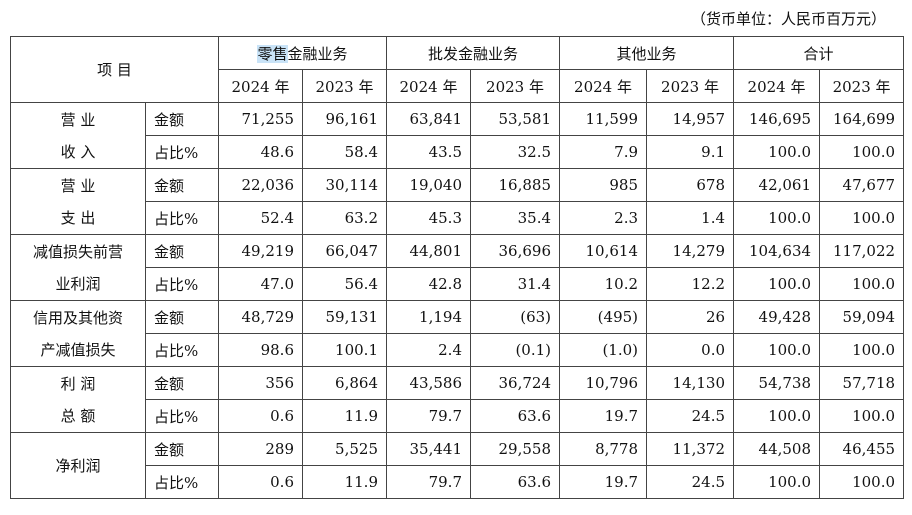 The height and width of the screenshot is (515, 912). What do you see at coordinates (777, 119) in the screenshot?
I see `value-cell: 146,695` at bounding box center [777, 119].